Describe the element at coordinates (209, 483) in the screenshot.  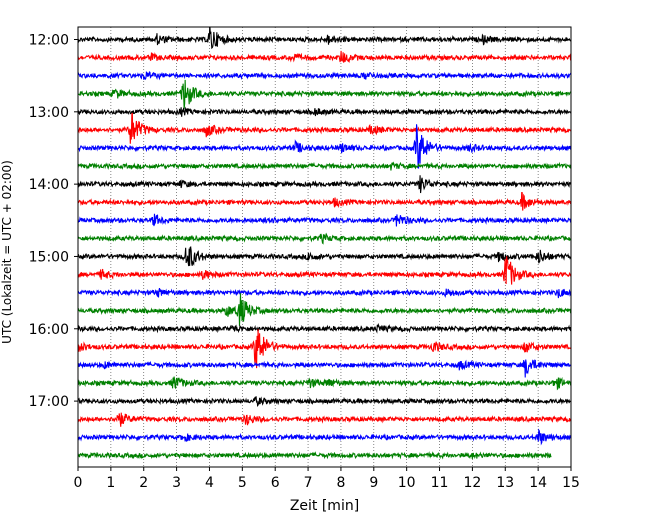
I see `x-tick-label: 4` at that location.